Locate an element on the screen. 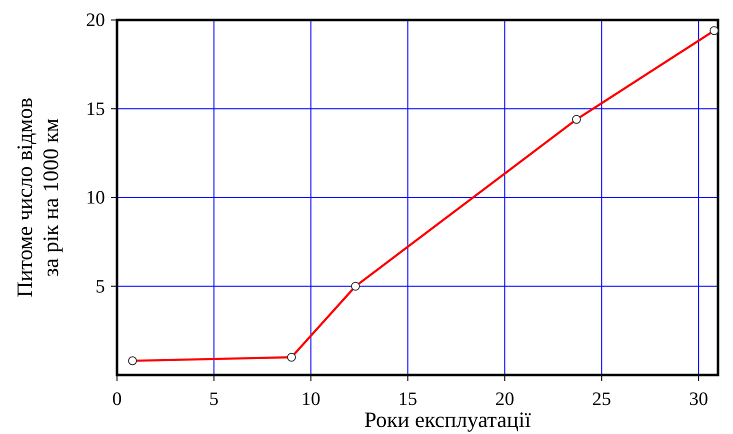 The image size is (733, 434). y-tick-label: 20 is located at coordinates (95, 20).